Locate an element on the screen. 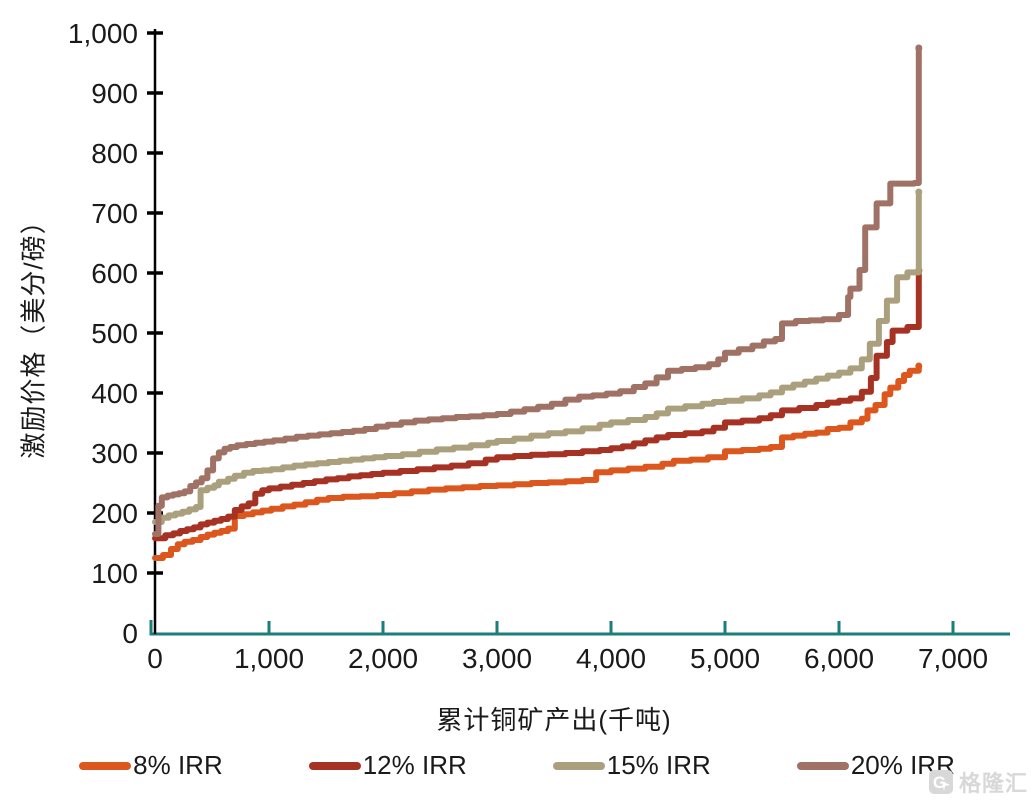 Image resolution: width=1034 pixels, height=802 pixels. gelonghui-logo-icon: G is located at coordinates (940, 782).